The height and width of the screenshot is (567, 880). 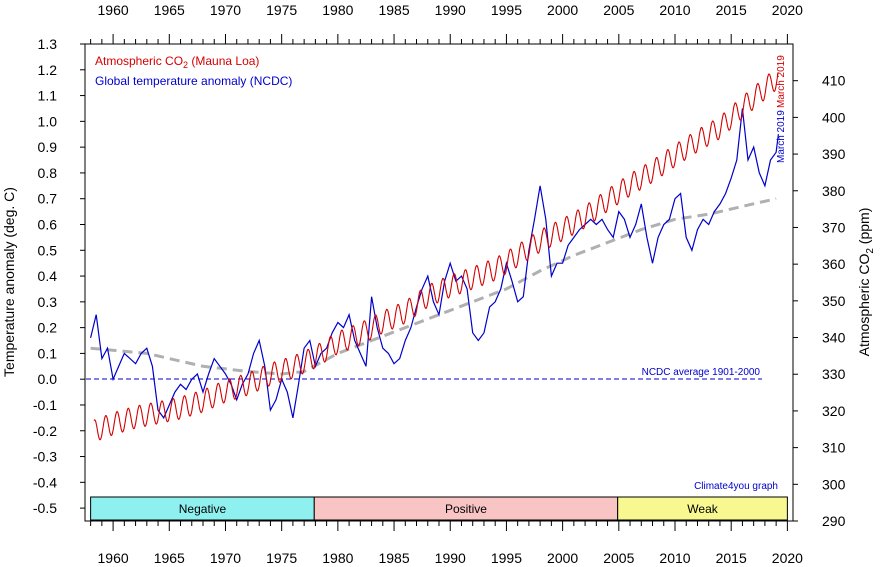 I want to click on right-tick-label: 300, so click(x=834, y=484).